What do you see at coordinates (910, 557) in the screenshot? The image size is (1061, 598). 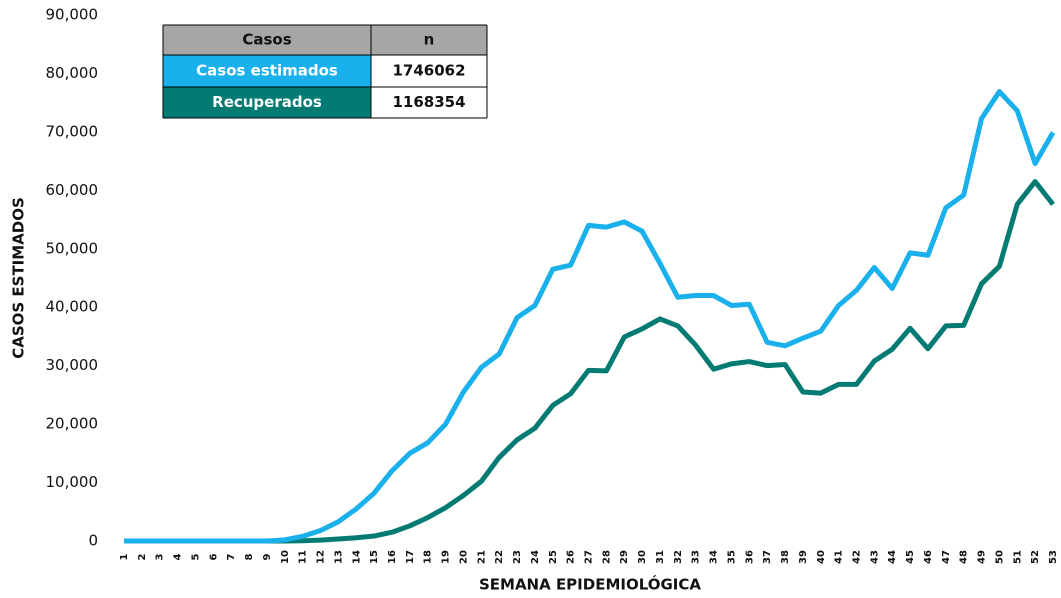 I see `x-tick-label: 45` at bounding box center [910, 557].